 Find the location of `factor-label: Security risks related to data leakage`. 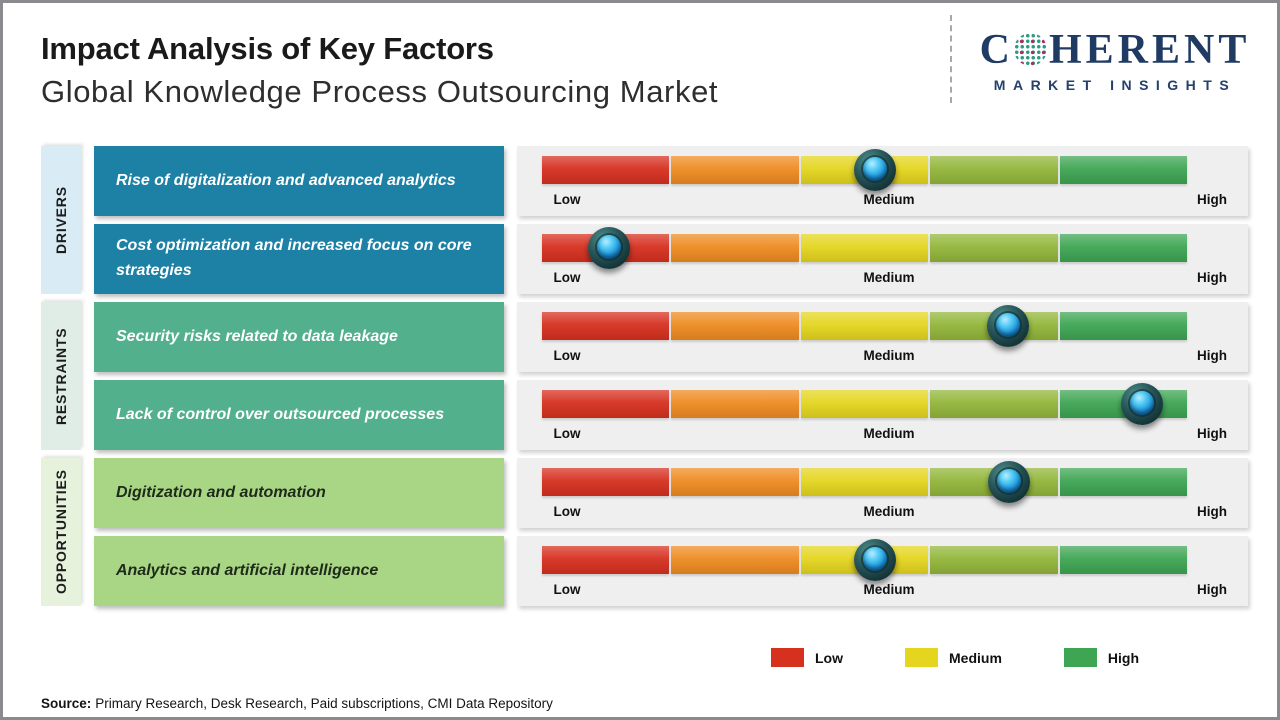

factor-label: Security risks related to data leakage is located at coordinates (257, 336).